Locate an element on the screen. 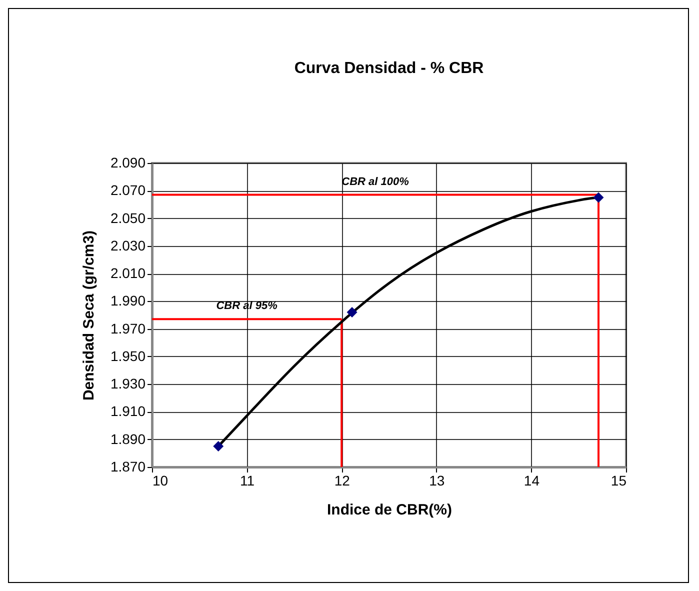 This screenshot has width=699, height=591. y-tick-label: 2.030 is located at coordinates (128, 245).